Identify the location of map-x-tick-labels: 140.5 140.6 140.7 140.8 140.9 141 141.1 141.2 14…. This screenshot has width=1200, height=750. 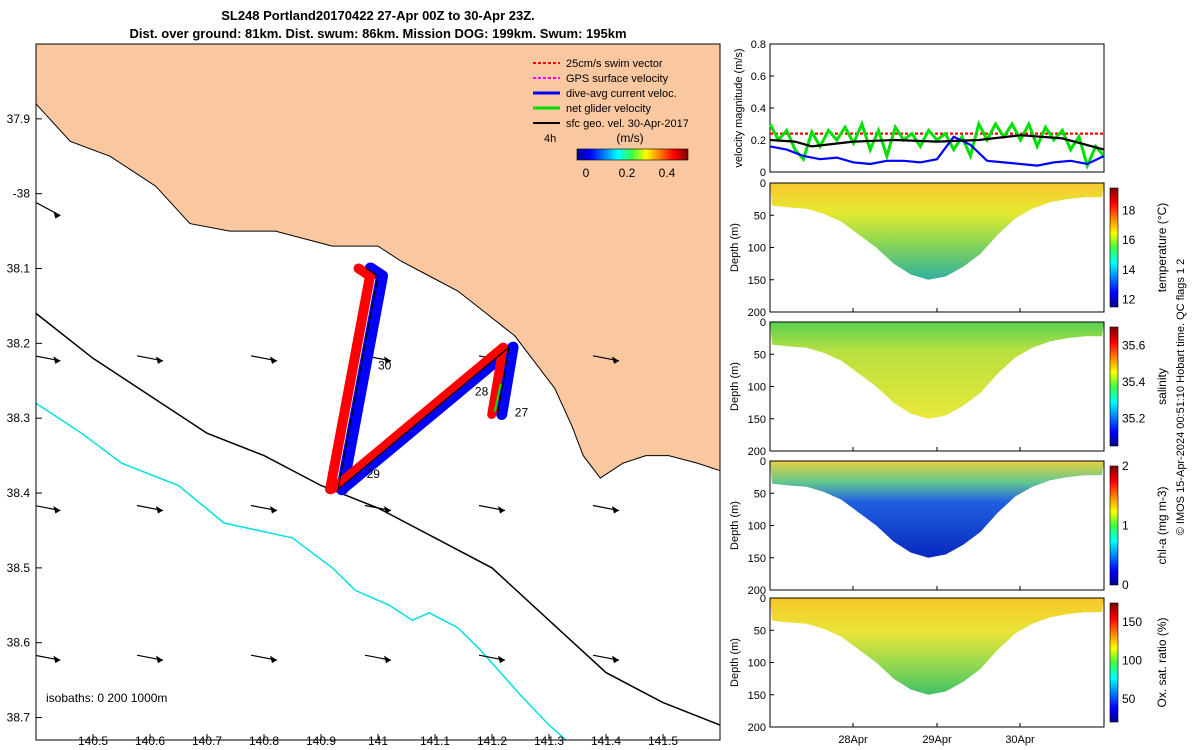
(378, 741).